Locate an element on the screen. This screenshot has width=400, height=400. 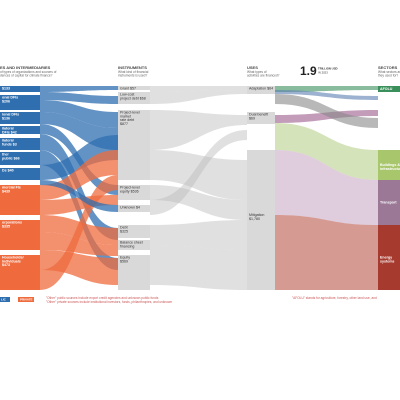
sector-label: systems is located at coordinates (387, 261).